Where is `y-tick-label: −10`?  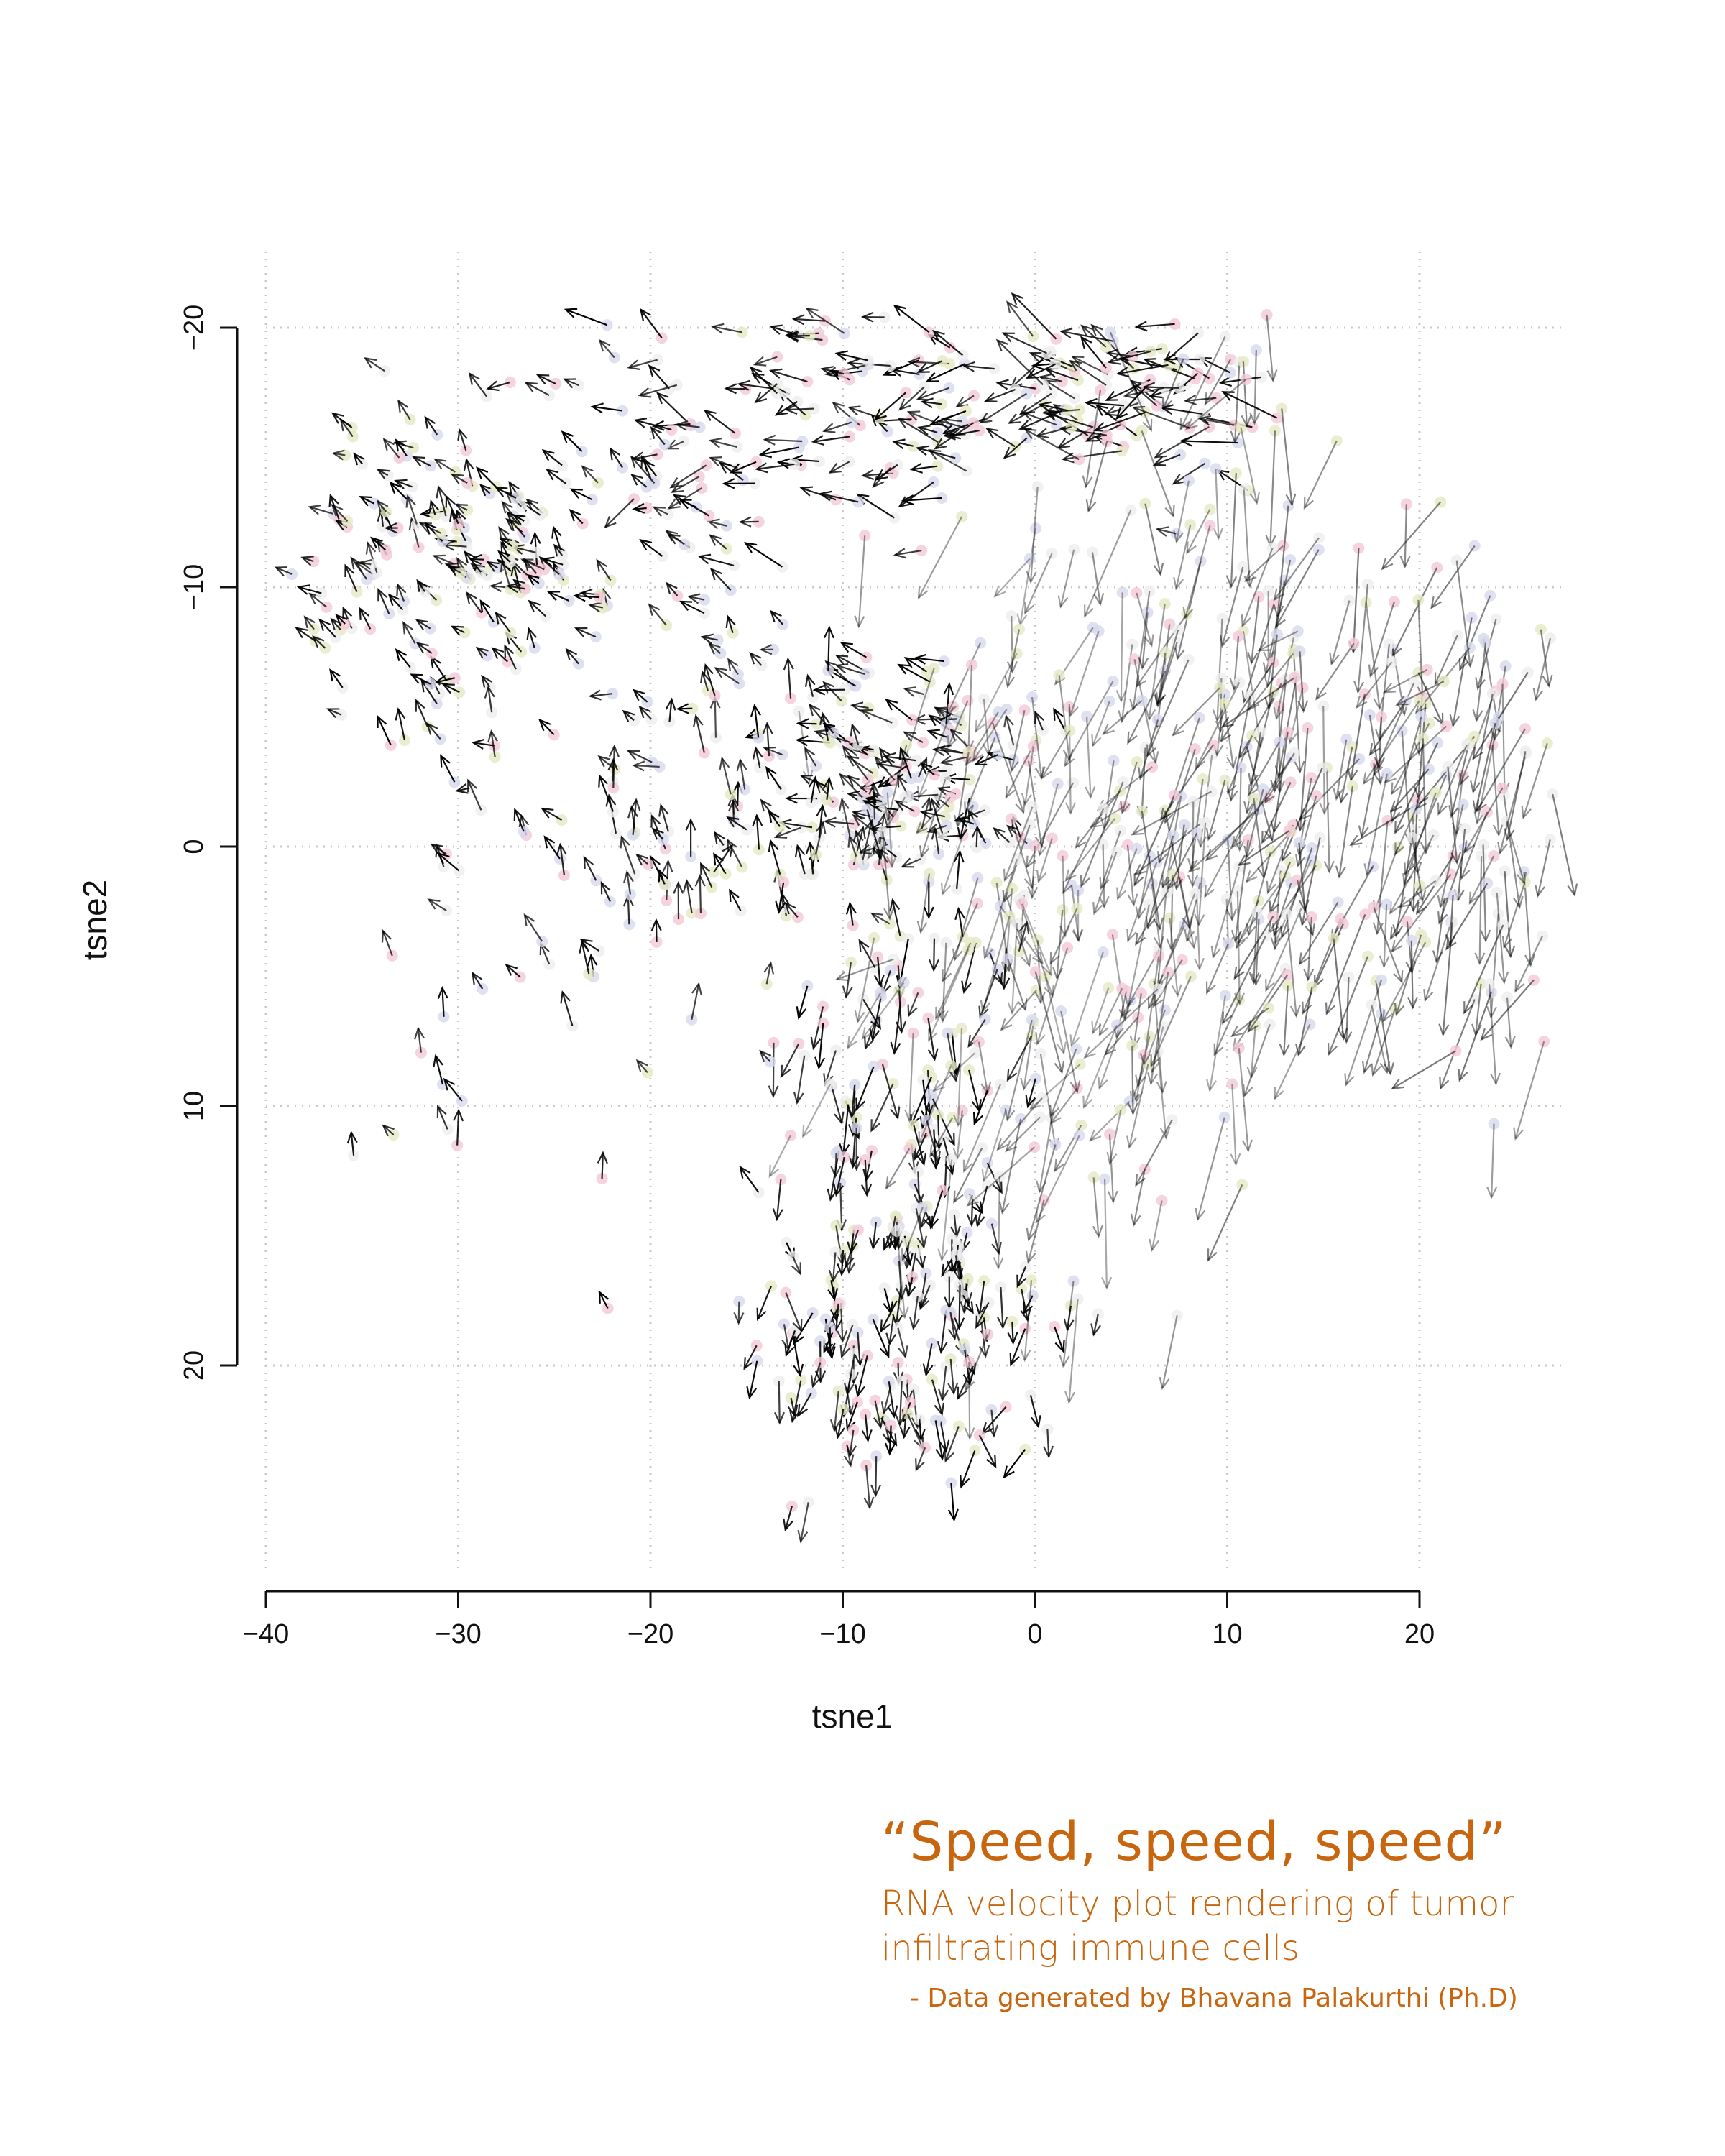 y-tick-label: −10 is located at coordinates (194, 587).